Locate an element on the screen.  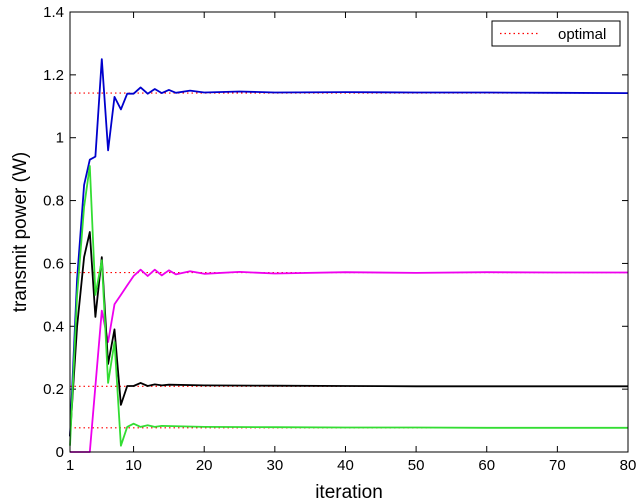
y-tick-label: 0.6 is located at coordinates (53, 263).